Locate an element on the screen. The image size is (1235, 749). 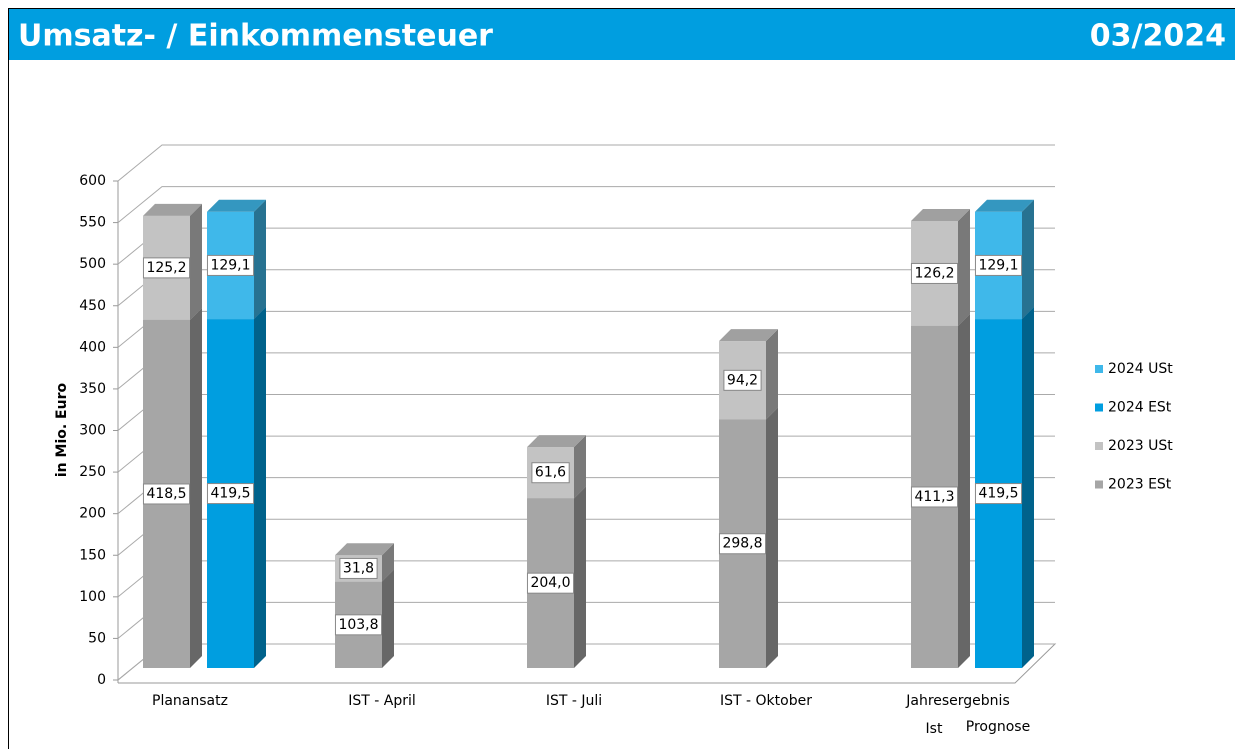
header-title: Umsatz- / Einkommensteuer is located at coordinates (255, 36).